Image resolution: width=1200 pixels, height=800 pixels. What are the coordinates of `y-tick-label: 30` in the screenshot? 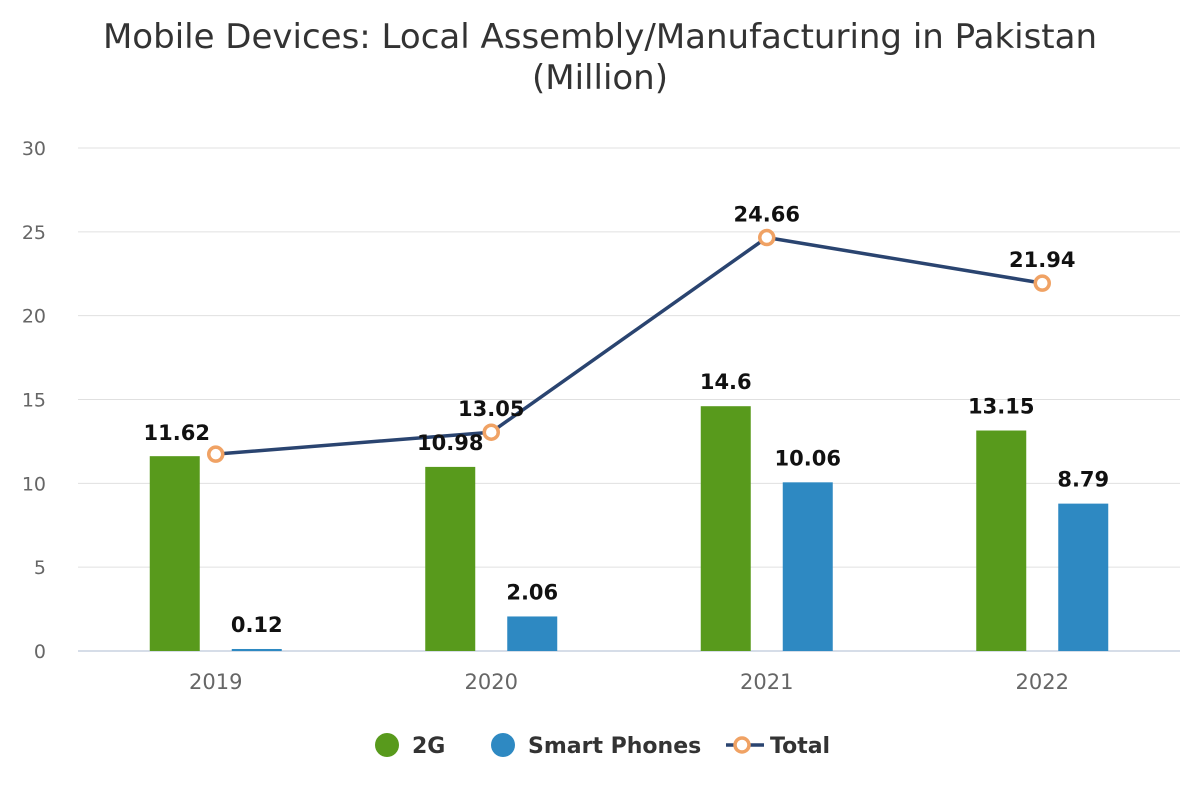 It's located at (34, 149).